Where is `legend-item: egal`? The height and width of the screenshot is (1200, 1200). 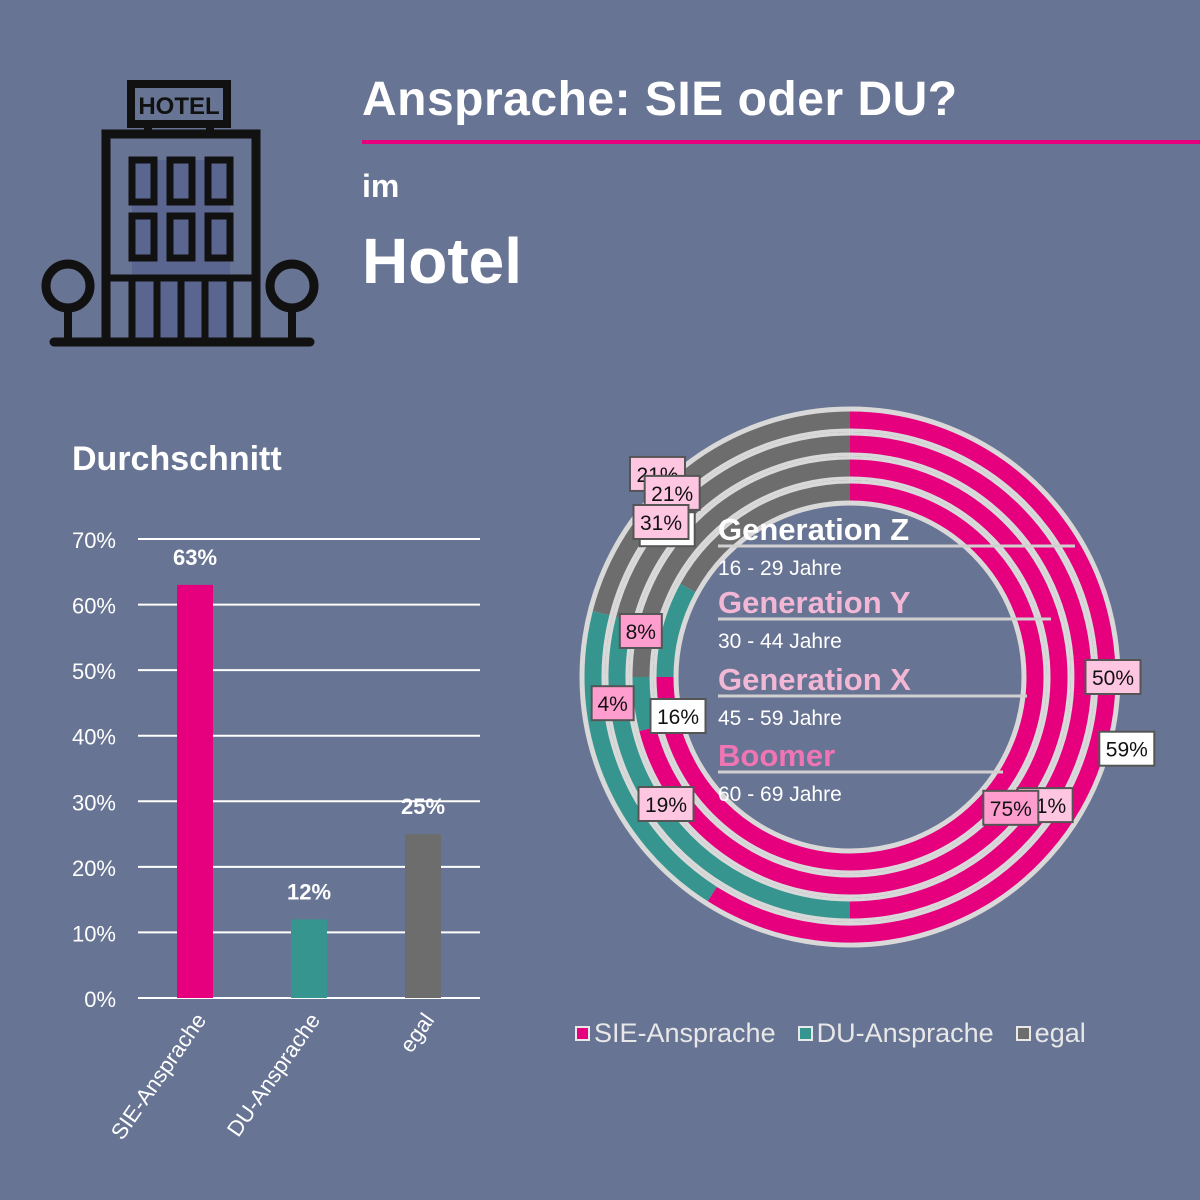
legend-item: egal is located at coordinates (1050, 1033).